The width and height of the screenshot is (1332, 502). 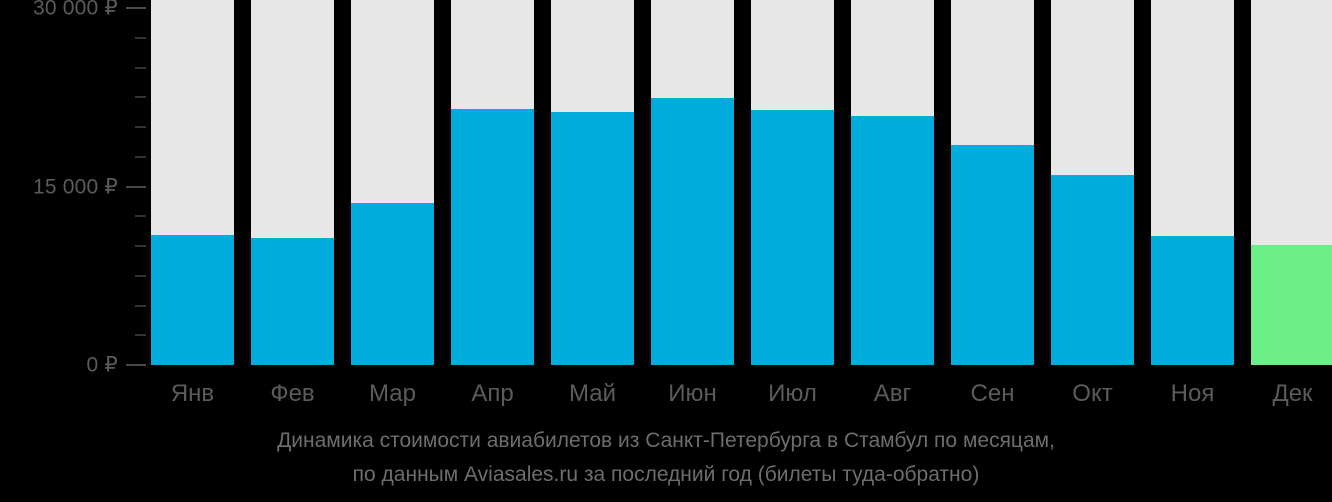 What do you see at coordinates (992, 393) in the screenshot?
I see `x-axis-label: Сен` at bounding box center [992, 393].